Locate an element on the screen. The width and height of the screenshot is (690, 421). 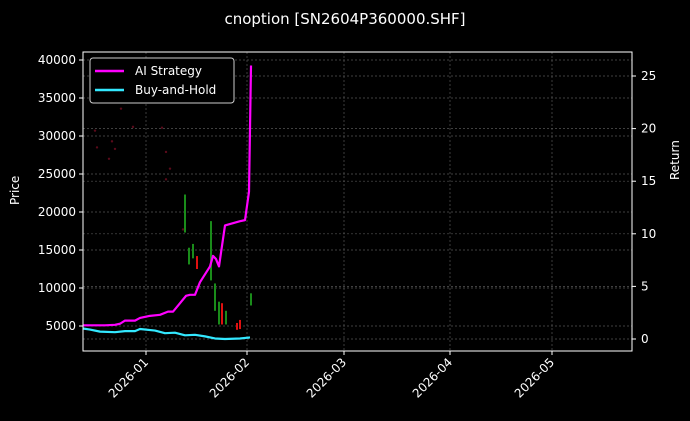
y-right-tick-label: 0 is located at coordinates (645, 339).